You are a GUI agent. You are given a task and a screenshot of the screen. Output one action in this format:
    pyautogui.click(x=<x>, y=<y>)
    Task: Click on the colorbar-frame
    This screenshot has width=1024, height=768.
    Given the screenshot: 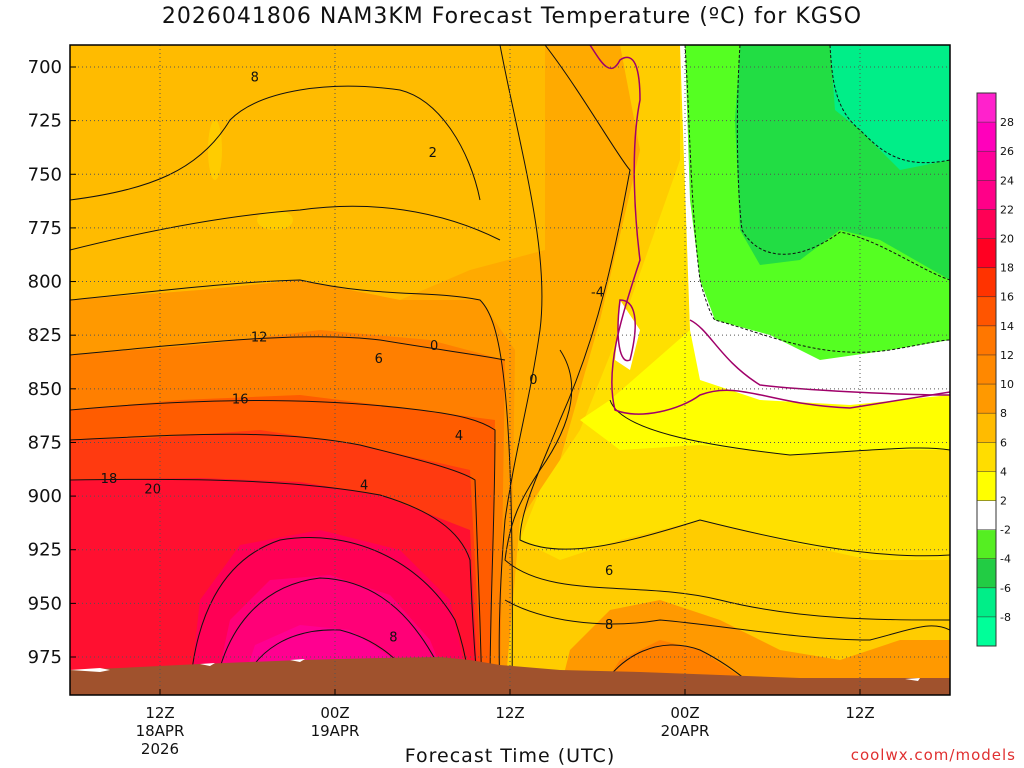 What is the action you would take?
    pyautogui.click(x=986, y=369)
    